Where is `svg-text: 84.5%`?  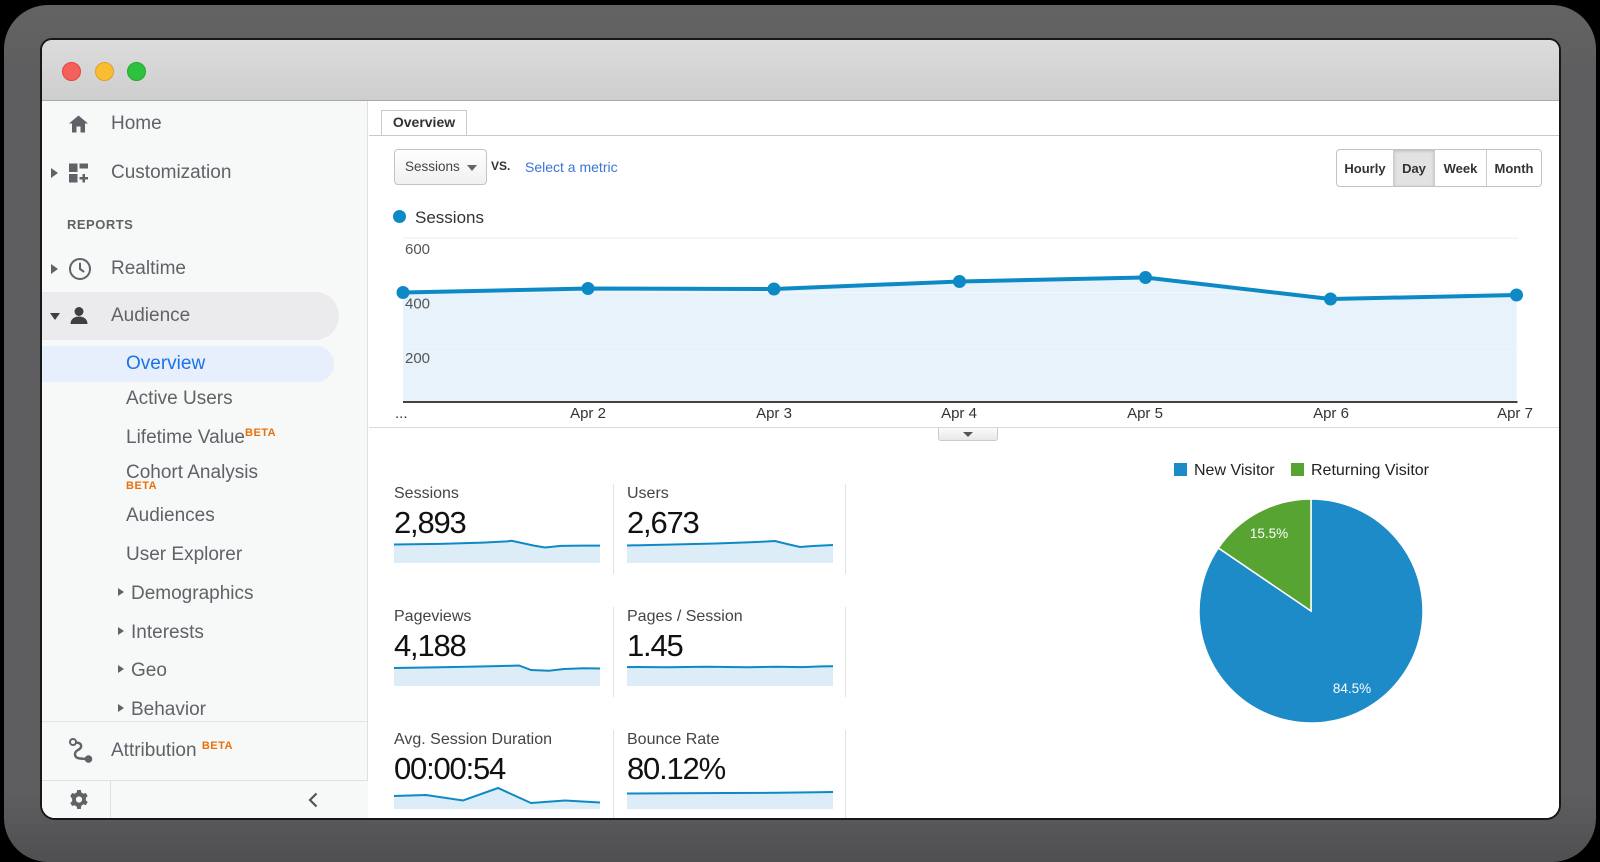
svg-text: 84.5% is located at coordinates (1352, 688).